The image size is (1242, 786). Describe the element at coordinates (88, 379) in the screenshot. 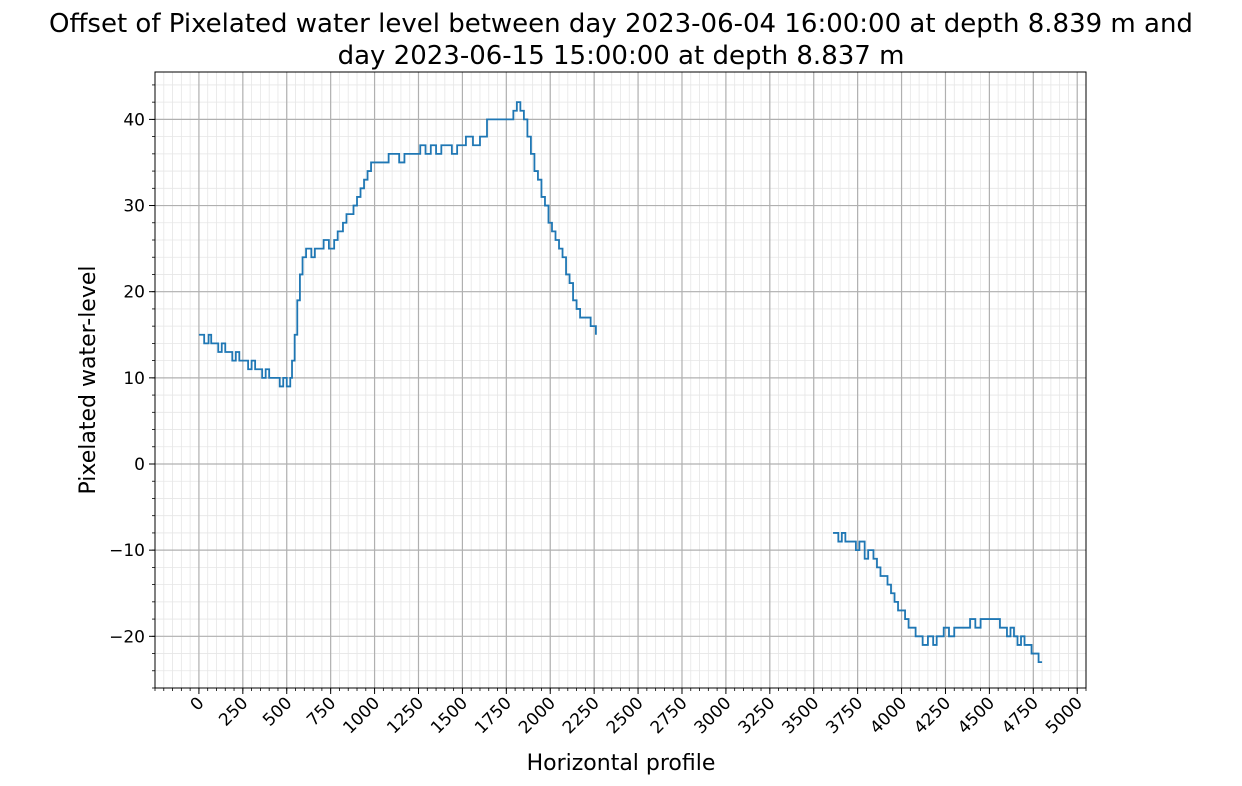

I see `y-axis-label: Pixelated water-level` at that location.